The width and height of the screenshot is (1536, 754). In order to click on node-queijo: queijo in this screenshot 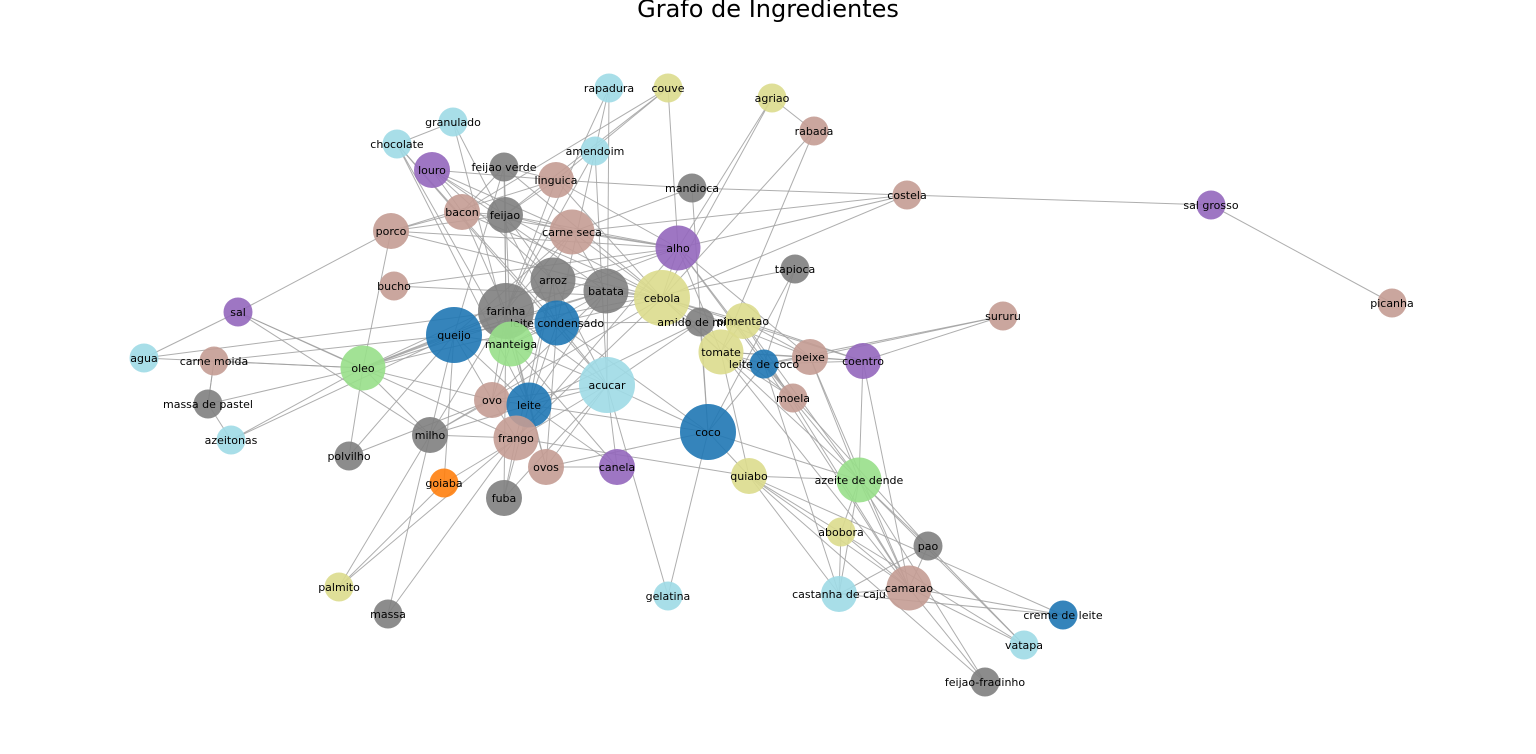, I will do `click(454, 335)`.